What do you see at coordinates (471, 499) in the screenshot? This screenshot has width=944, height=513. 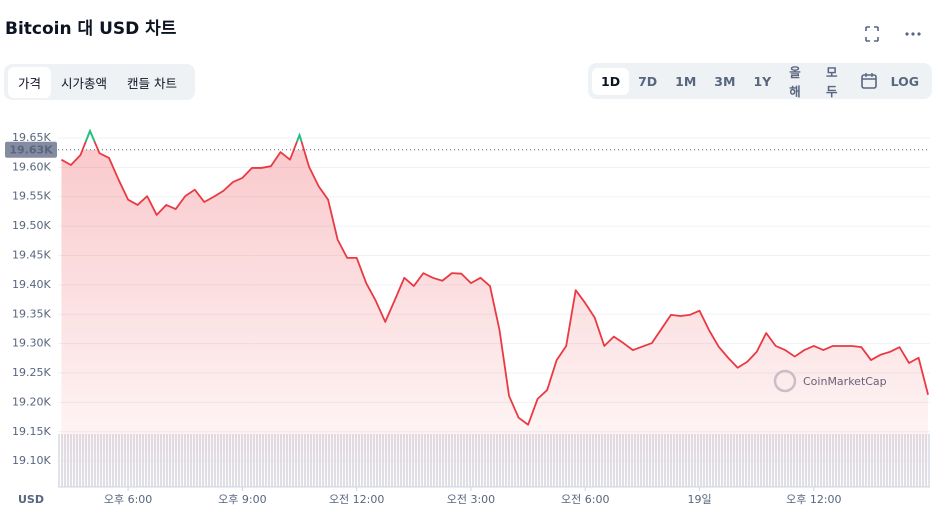 I see `x-tick-label: 오전 3:00` at bounding box center [471, 499].